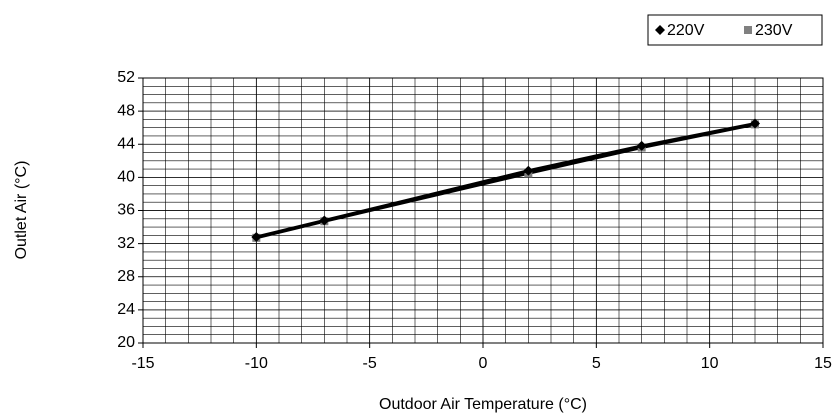 This screenshot has height=420, width=837. Describe the element at coordinates (21, 210) in the screenshot. I see `y-axis-title: Outlet Air (°C)` at that location.